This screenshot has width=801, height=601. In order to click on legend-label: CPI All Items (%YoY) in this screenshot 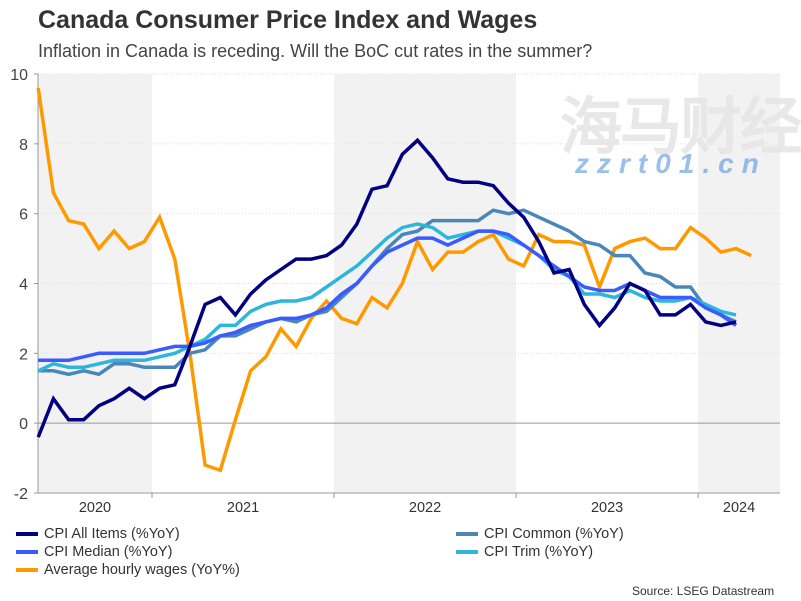, I will do `click(112, 534)`.